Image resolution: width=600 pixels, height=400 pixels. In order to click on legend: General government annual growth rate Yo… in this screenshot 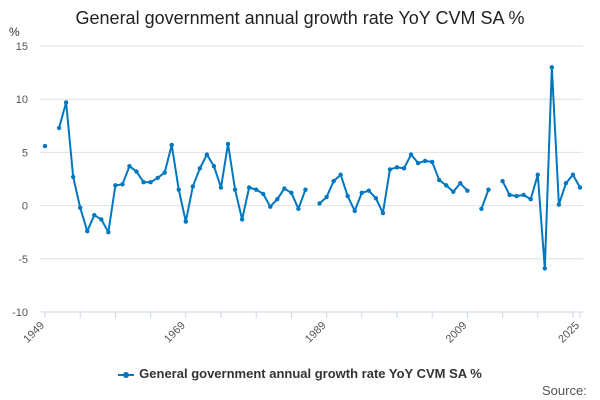, I will do `click(300, 373)`.